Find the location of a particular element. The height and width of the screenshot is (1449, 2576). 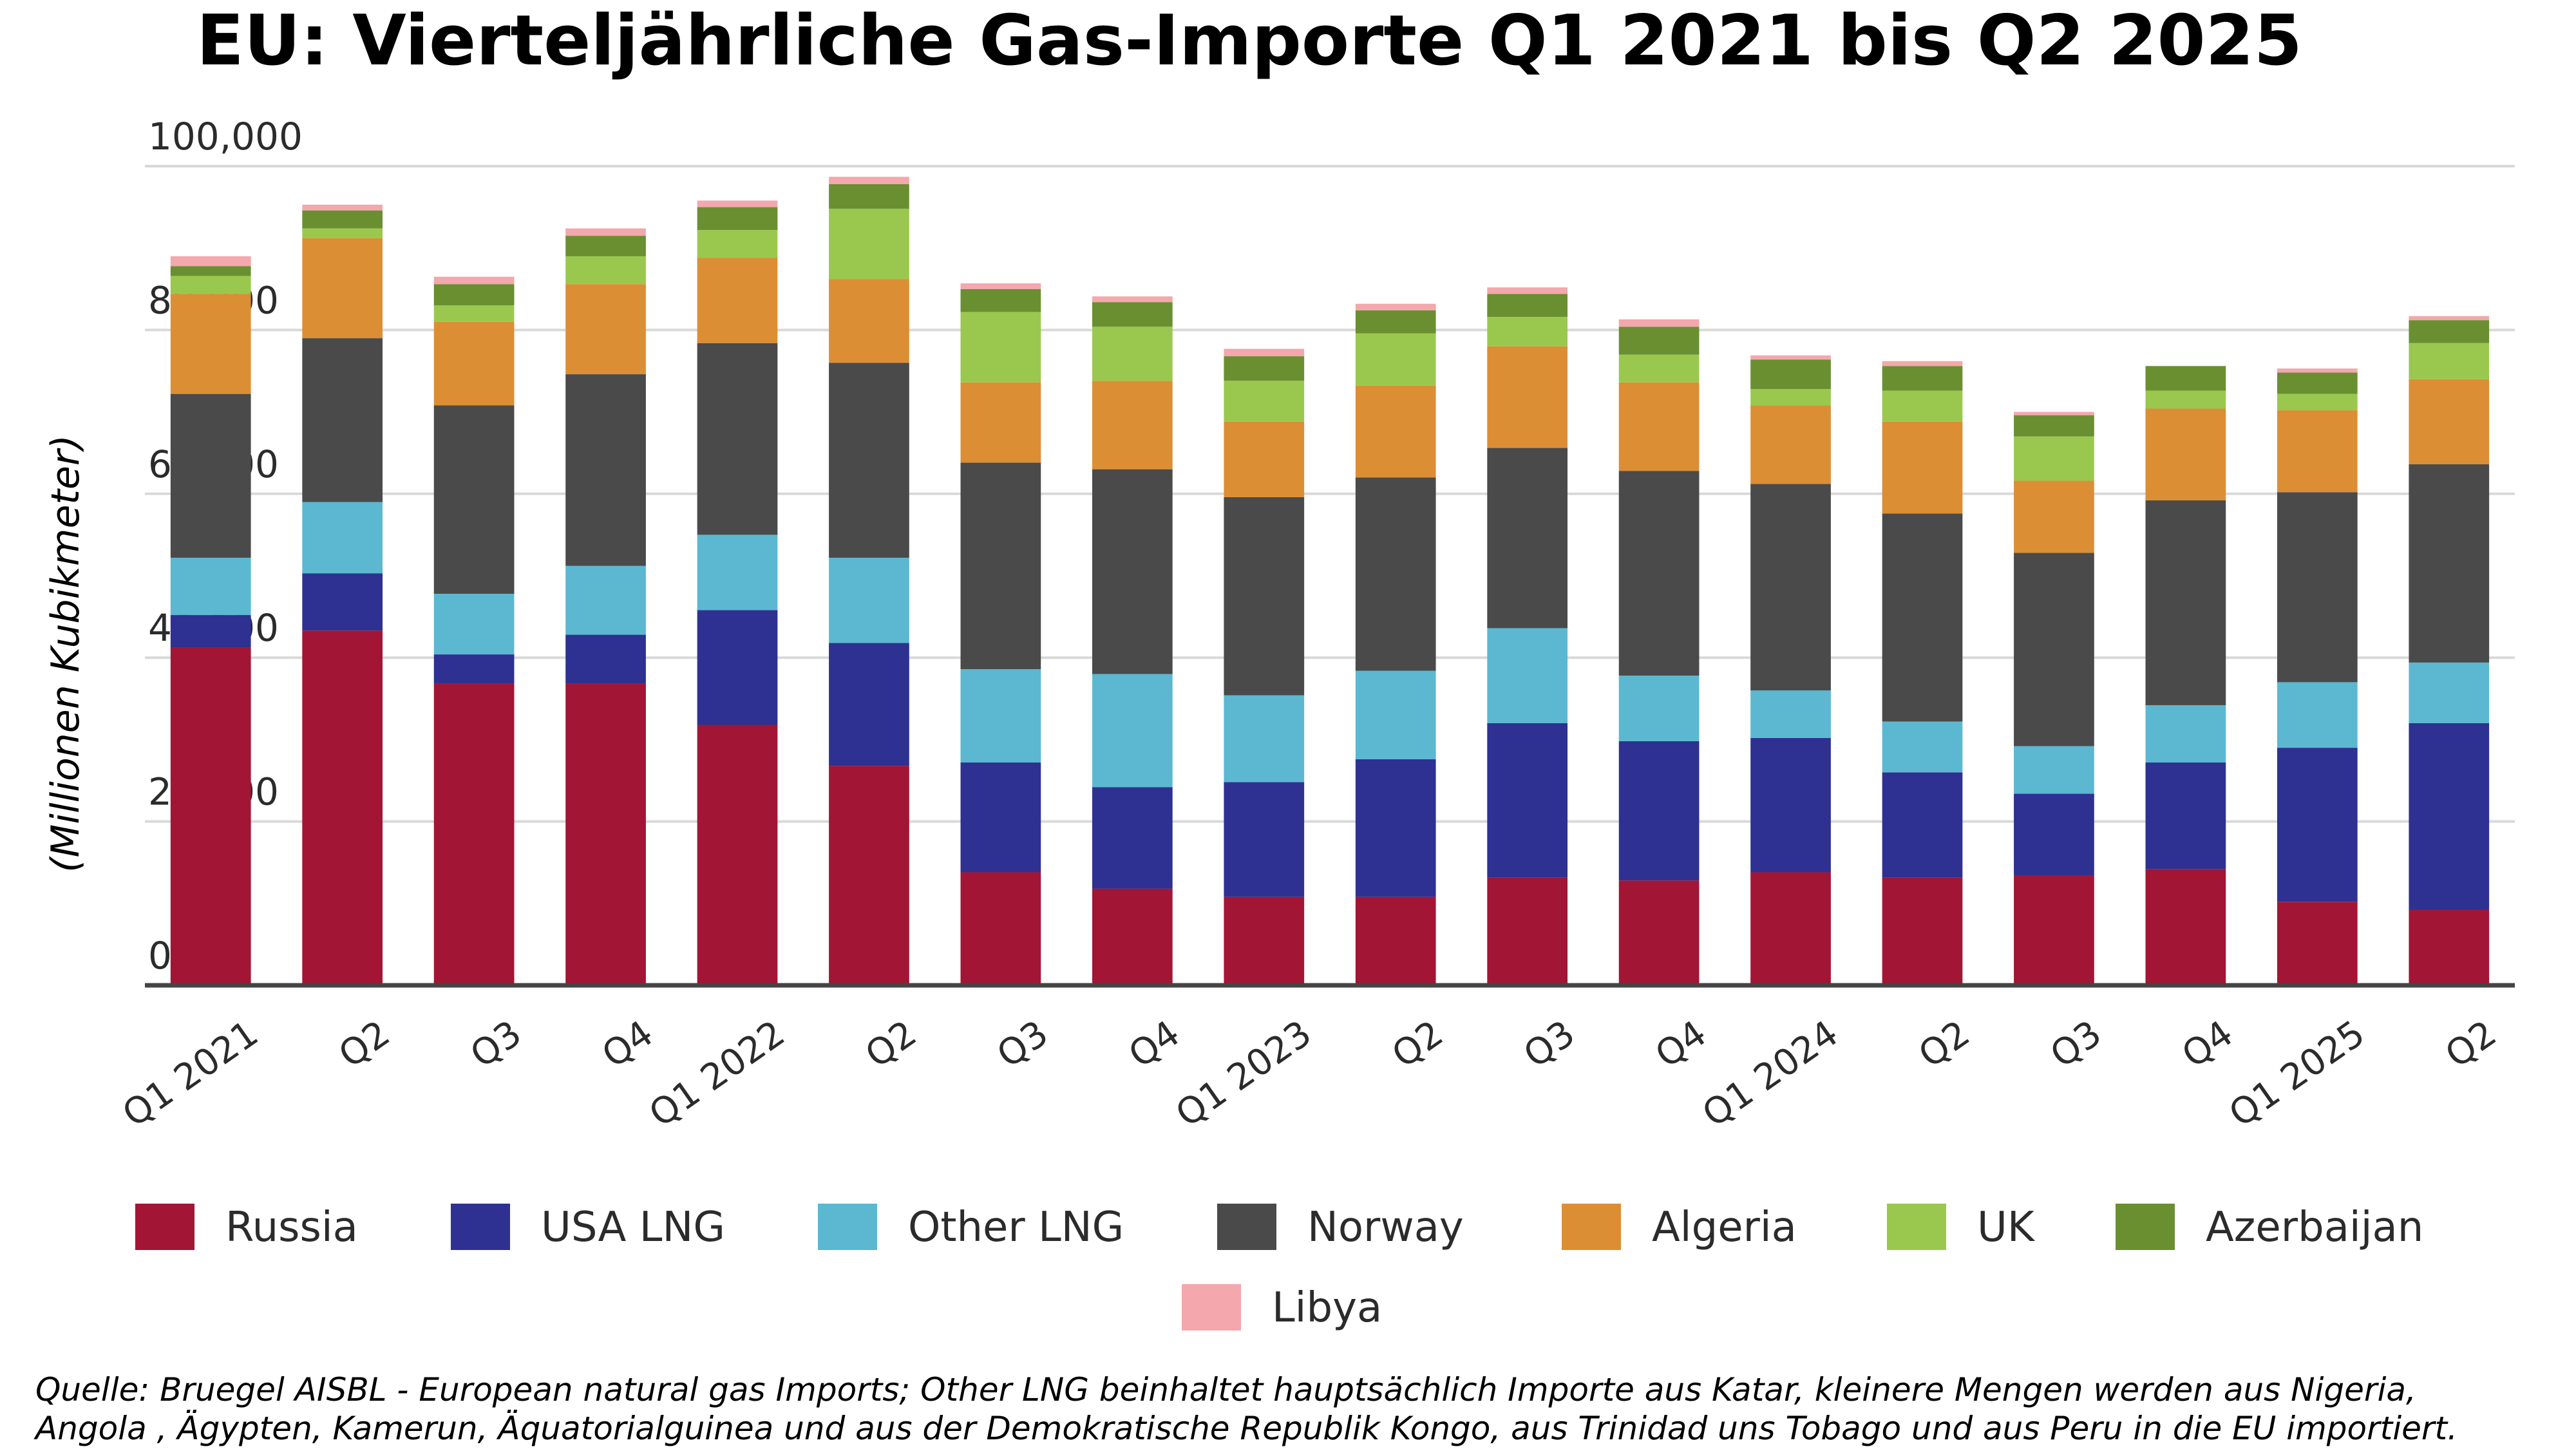

x-tick-label: Q1 2022 is located at coordinates (717, 1073).